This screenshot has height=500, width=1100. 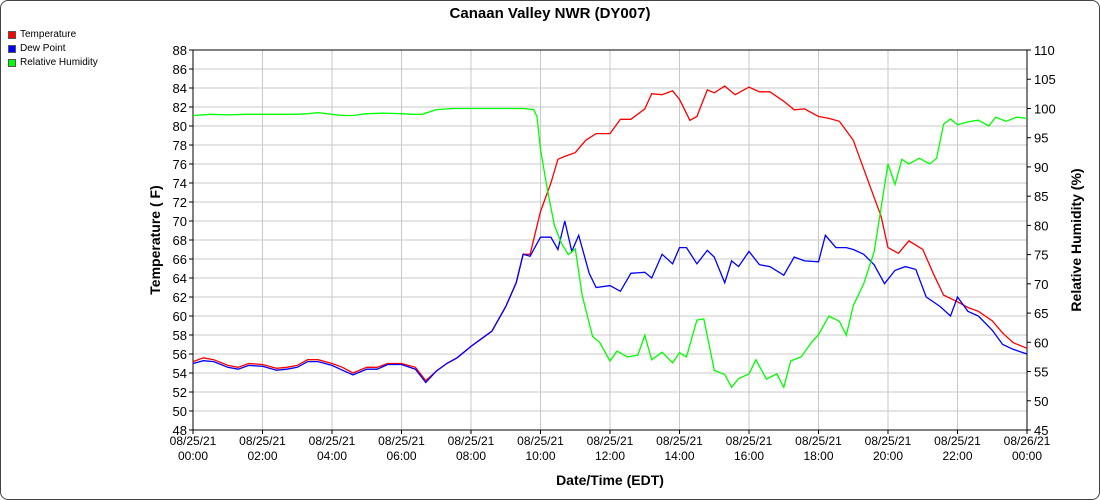 I want to click on y-tick-label: 74, so click(x=180, y=183).